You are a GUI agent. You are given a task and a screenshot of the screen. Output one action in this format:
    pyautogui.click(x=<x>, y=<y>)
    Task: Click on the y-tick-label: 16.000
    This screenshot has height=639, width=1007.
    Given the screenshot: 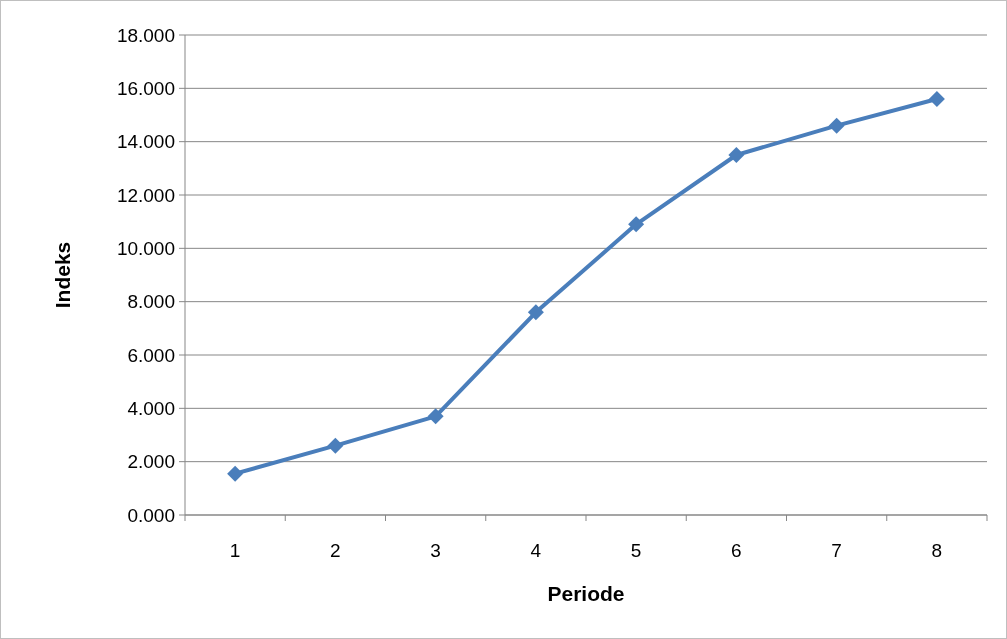 What is the action you would take?
    pyautogui.click(x=145, y=88)
    